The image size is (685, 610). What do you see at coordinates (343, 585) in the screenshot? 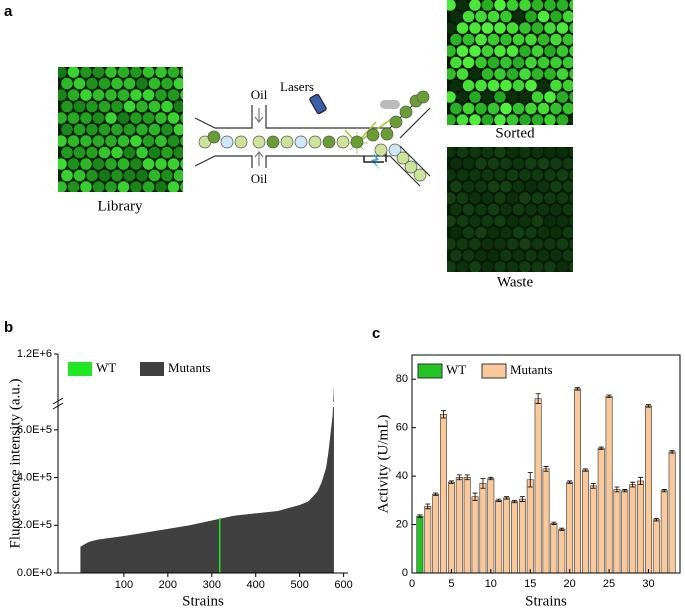
I see `x-tick-label: 600` at bounding box center [343, 585].